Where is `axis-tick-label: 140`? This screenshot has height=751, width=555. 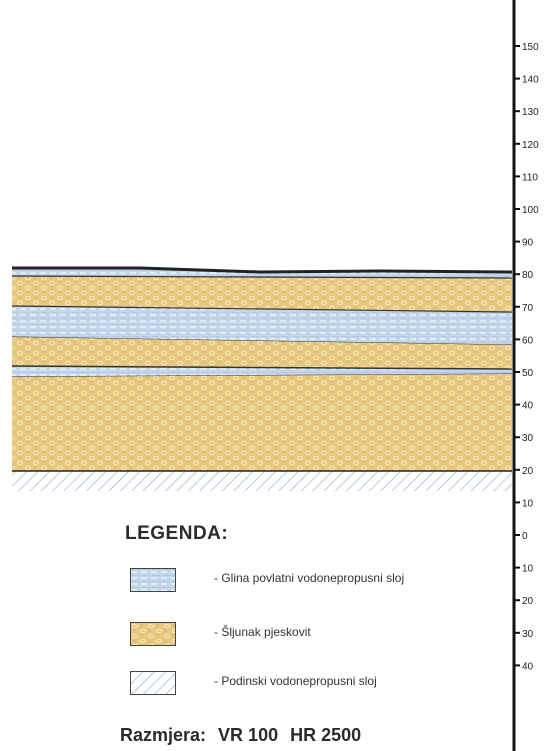 axis-tick-label: 140 is located at coordinates (530, 80).